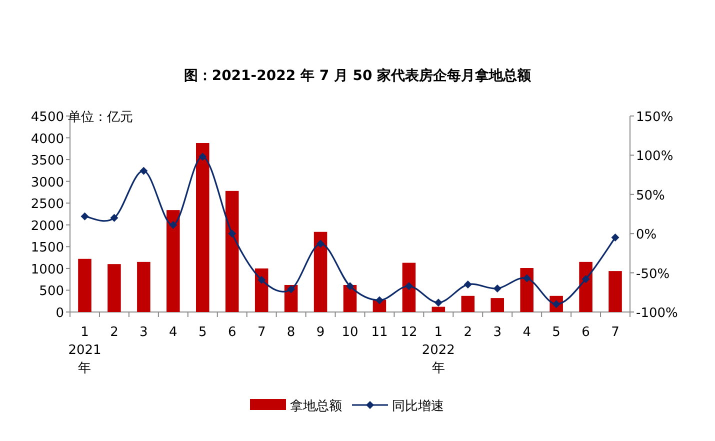 This screenshot has width=715, height=441. What do you see at coordinates (358, 75) in the screenshot?
I see `chart-title: 图：2021-2022 年 7 月 50 家代表房企每月拿地总额` at bounding box center [358, 75].